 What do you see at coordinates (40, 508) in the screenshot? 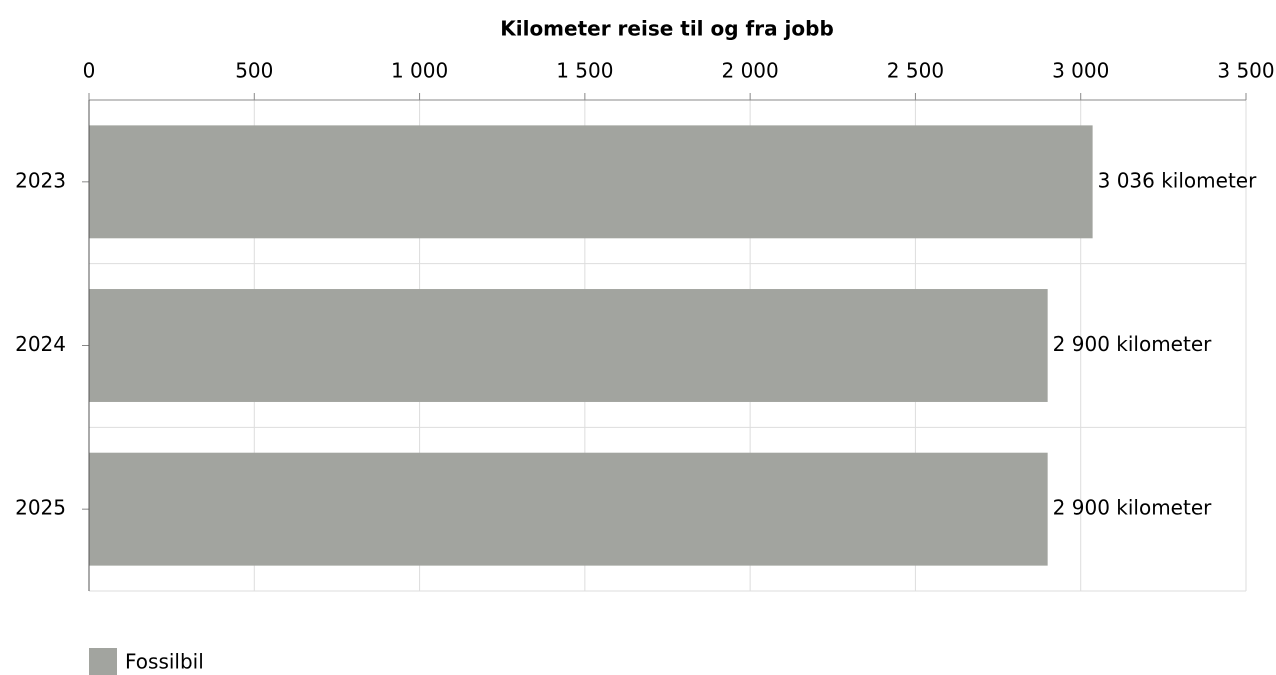
I see `y-tick-label: 2025` at bounding box center [40, 508].